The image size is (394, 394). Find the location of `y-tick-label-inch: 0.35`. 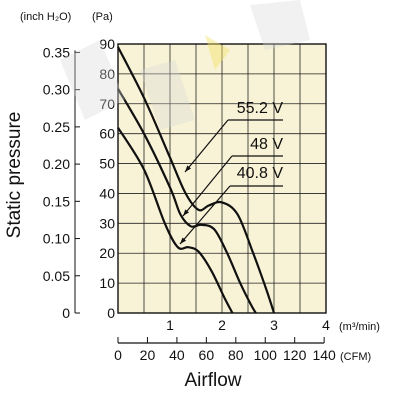

y-tick-label-inch: 0.35 is located at coordinates (56, 52).